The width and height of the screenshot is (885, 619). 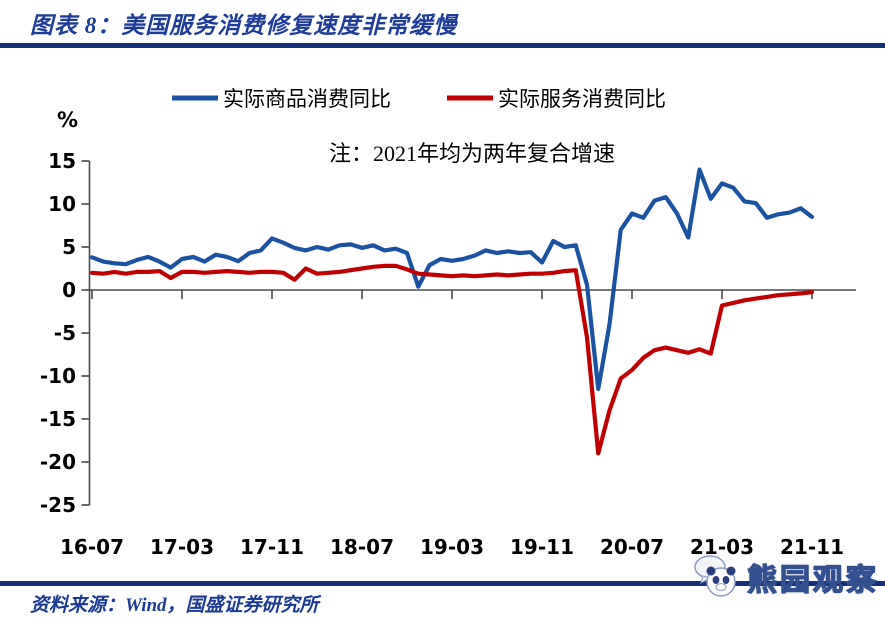 I want to click on bottom-divider-rule, so click(x=442, y=583).